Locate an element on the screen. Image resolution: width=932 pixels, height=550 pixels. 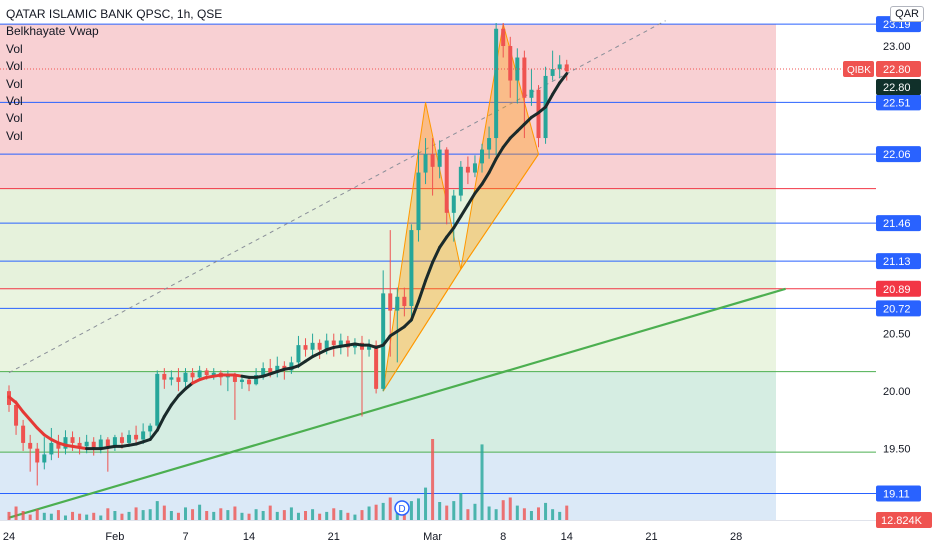
y-tick-label: 20.50 is located at coordinates (897, 335).